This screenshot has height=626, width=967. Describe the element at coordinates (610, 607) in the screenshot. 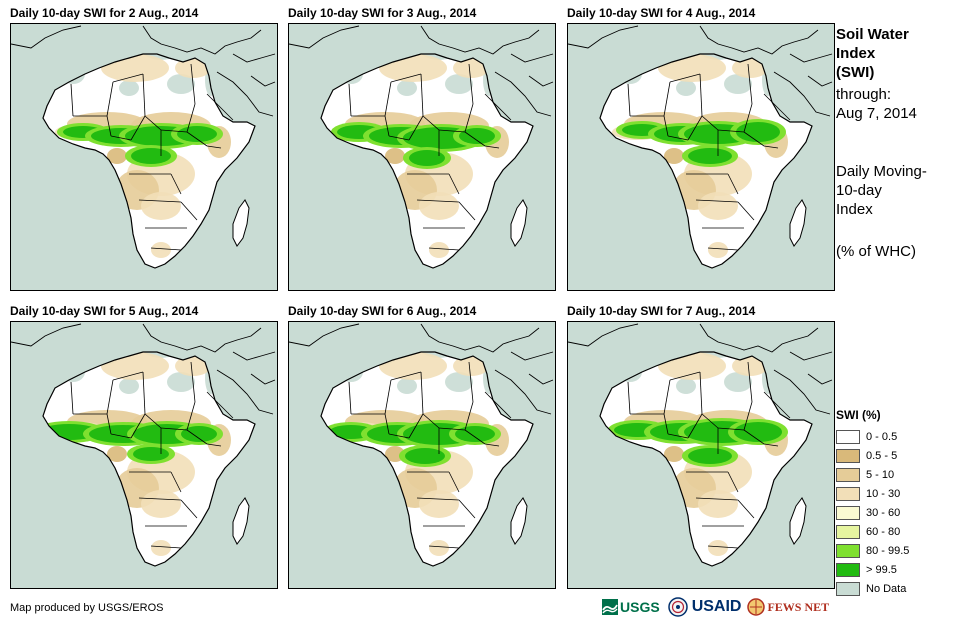

I see `usgs-wave-icon` at that location.